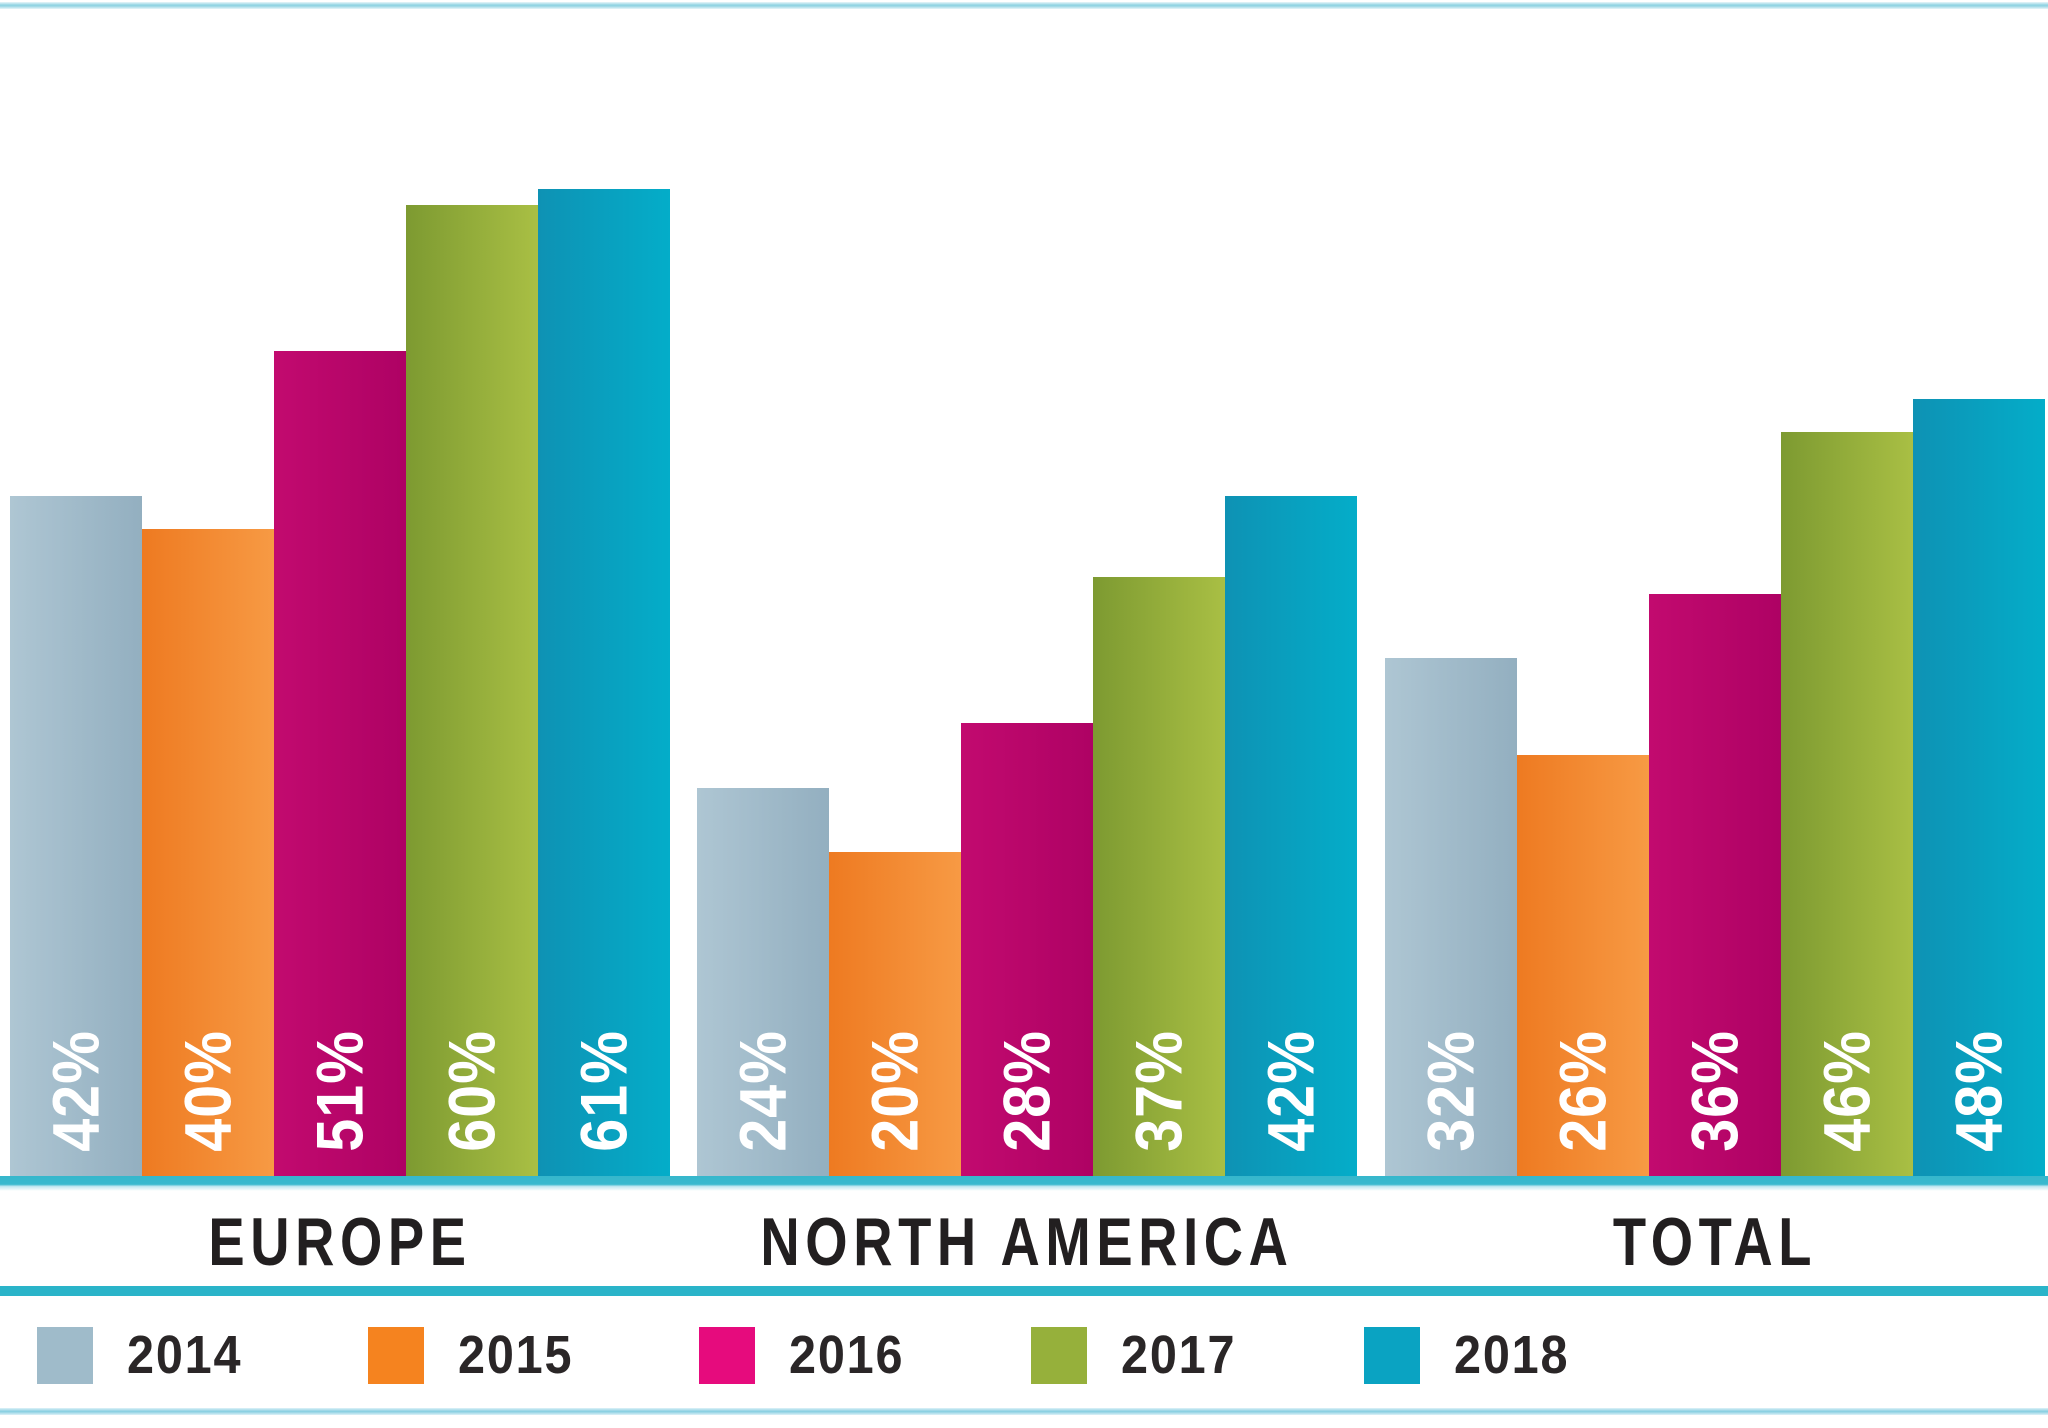 This screenshot has width=2048, height=1428. What do you see at coordinates (727, 1355) in the screenshot?
I see `legend-swatch-2016` at bounding box center [727, 1355].